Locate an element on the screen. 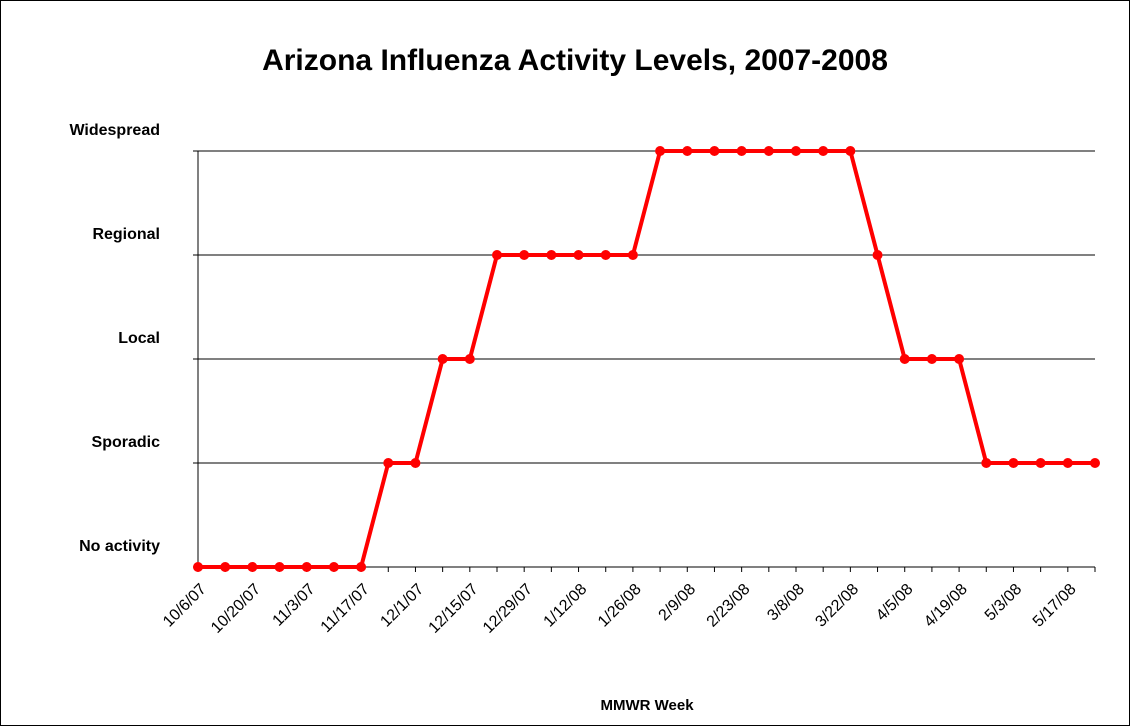  y-tick-label: Local is located at coordinates (139, 338).